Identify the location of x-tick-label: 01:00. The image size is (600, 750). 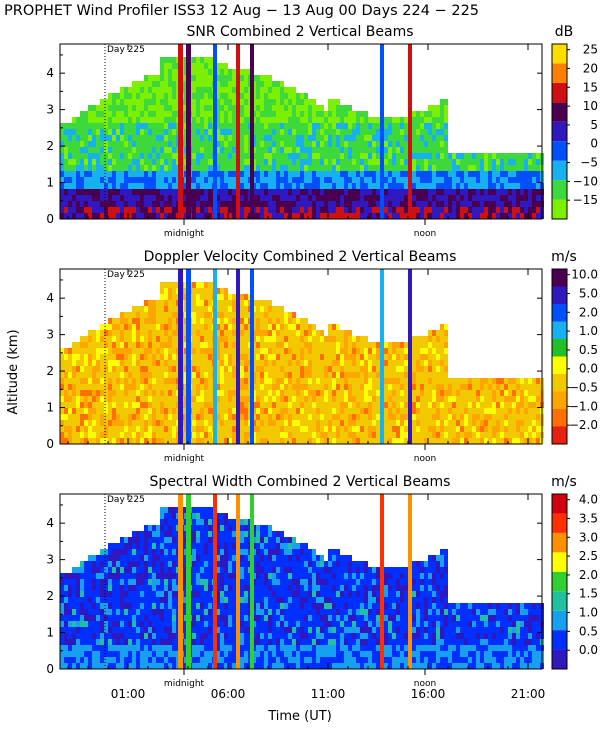
(128, 694).